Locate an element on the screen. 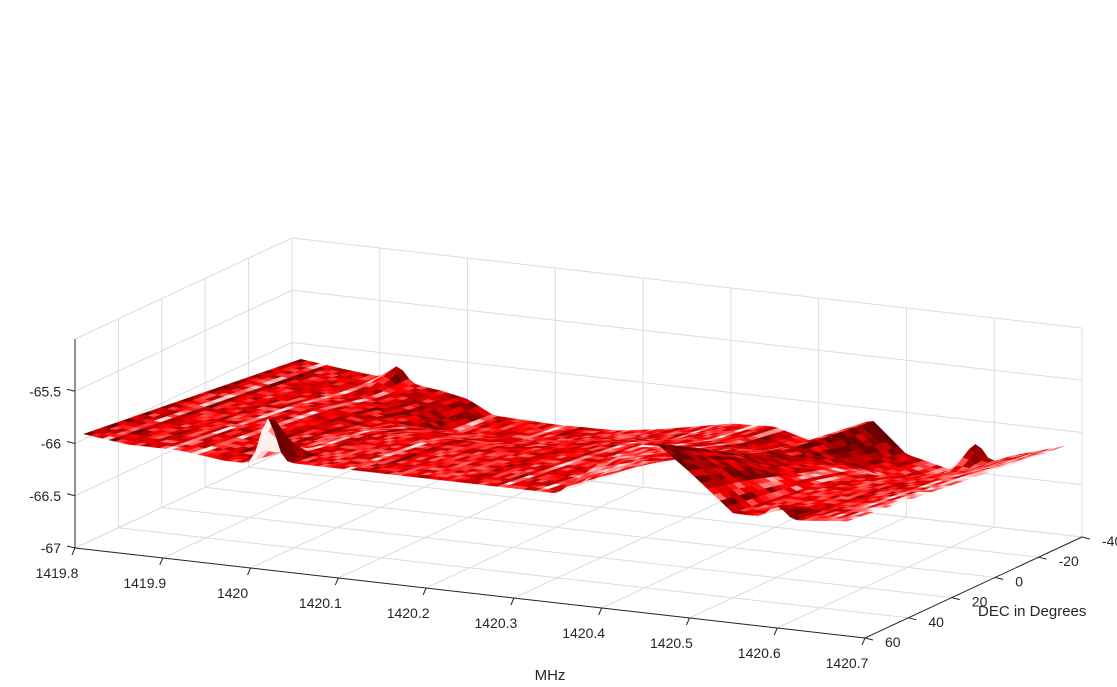 This screenshot has width=1117, height=687. x-tick-label: 1419.9 is located at coordinates (144, 583).